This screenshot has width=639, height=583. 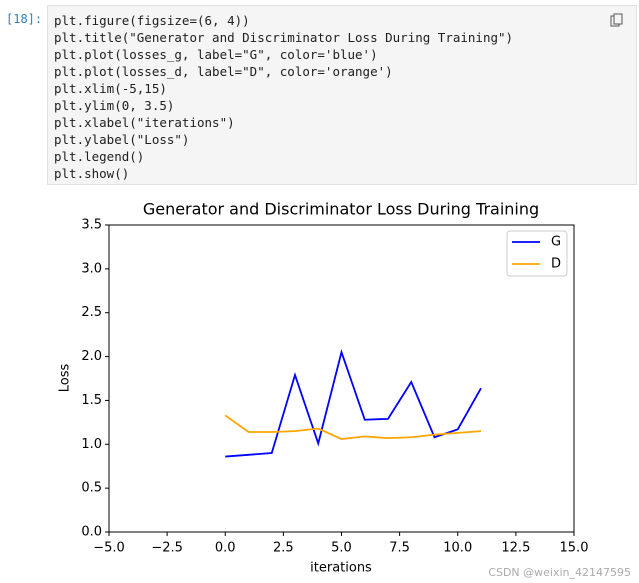 I want to click on code-line: plt.figure(figsize=(6, 4)), so click(x=152, y=20).